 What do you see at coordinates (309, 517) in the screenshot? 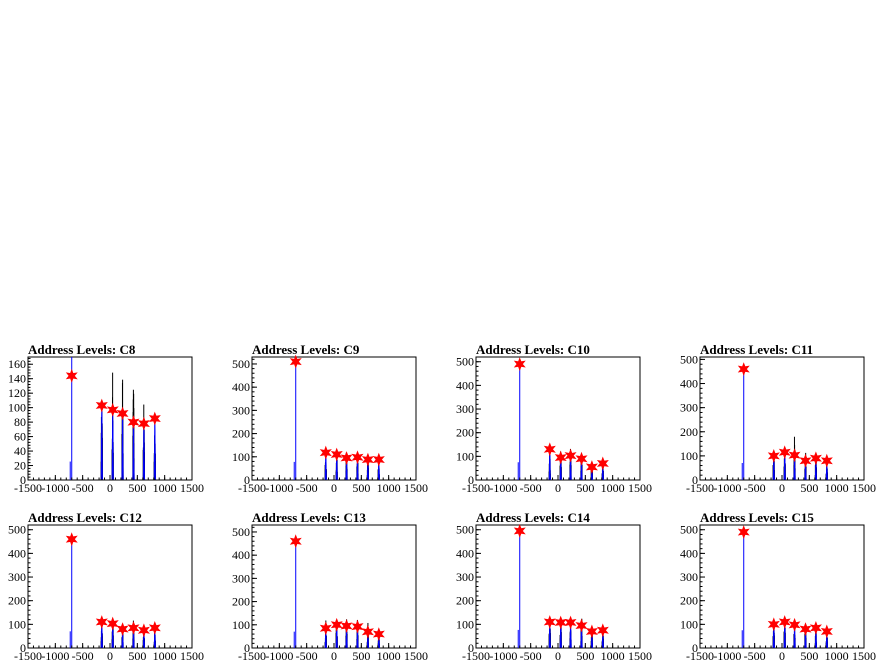
I see `panel-title: Address Levels: C13` at bounding box center [309, 517].